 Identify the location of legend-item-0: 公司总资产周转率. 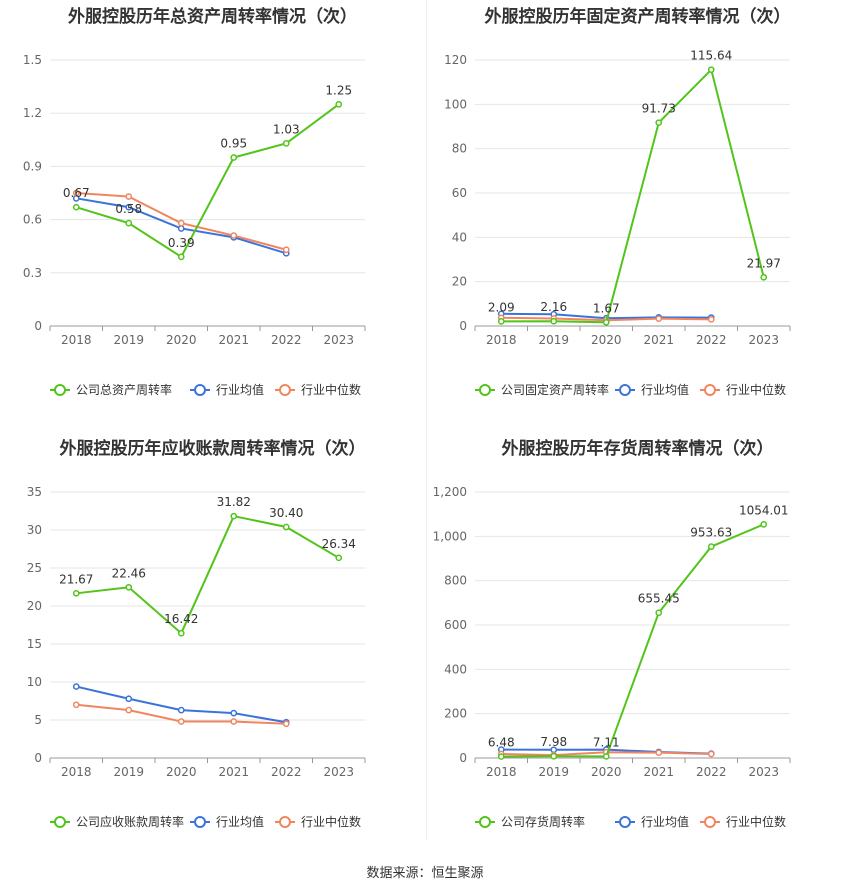
(111, 389).